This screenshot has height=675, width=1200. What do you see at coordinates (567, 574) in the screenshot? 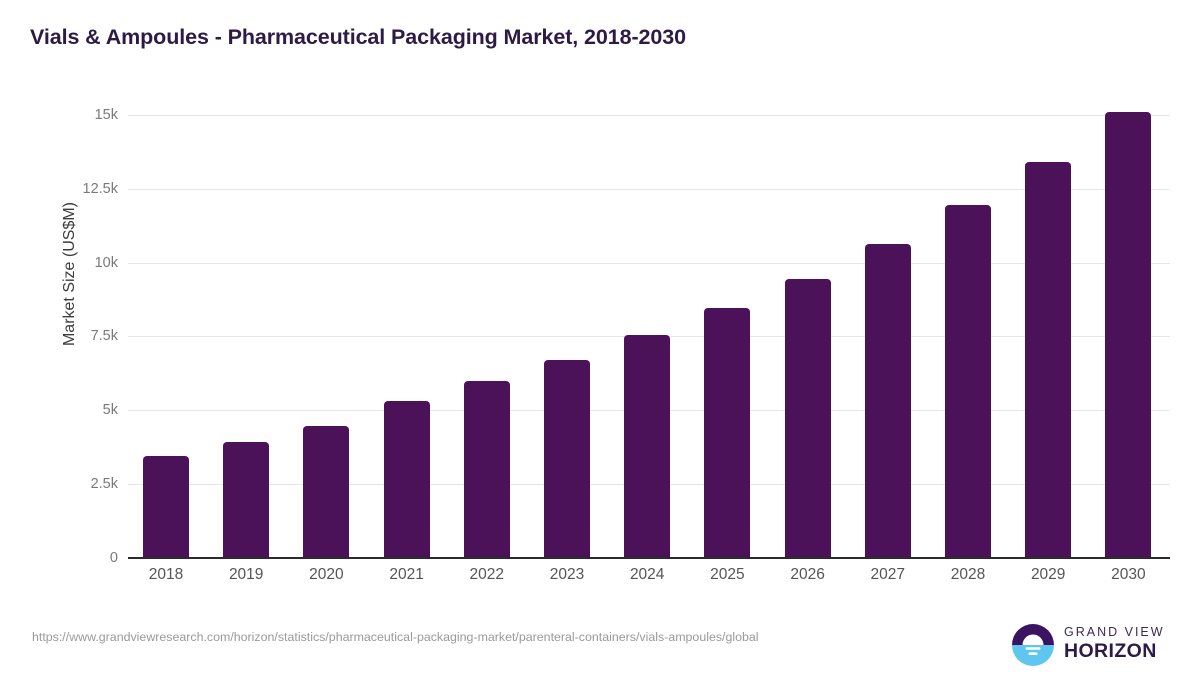
I see `x-axis-tick-label-2023: 2023` at bounding box center [567, 574].